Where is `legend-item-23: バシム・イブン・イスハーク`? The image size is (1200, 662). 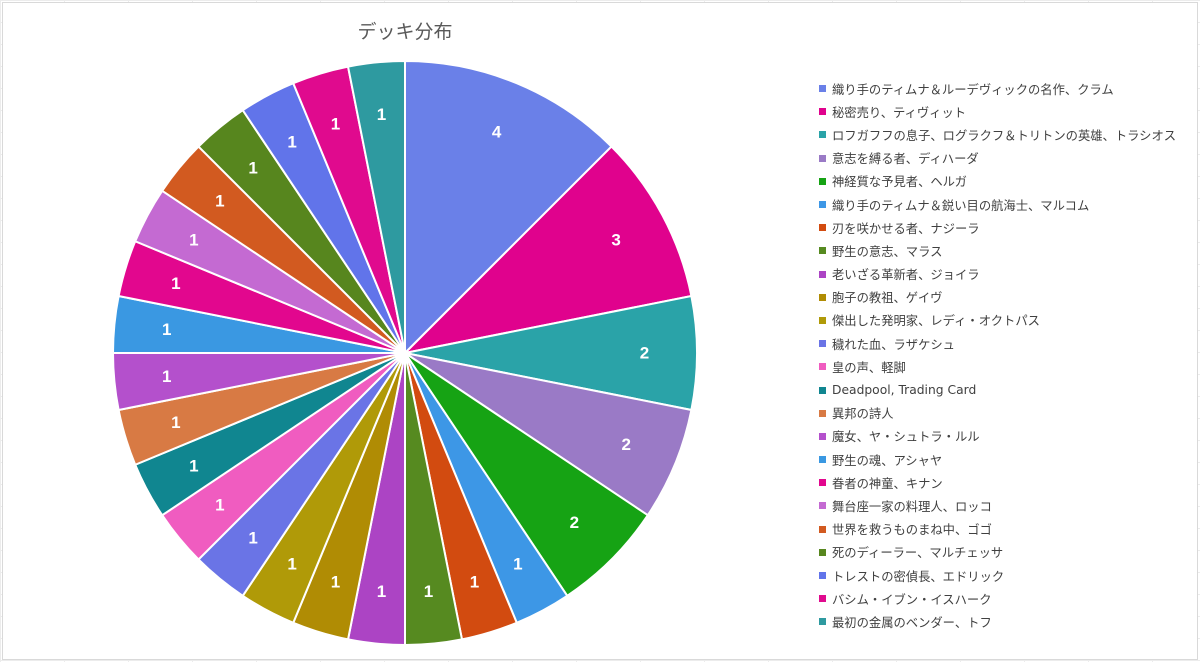
legend-item-23: バシム・イブン・イスハーク is located at coordinates (1008, 598).